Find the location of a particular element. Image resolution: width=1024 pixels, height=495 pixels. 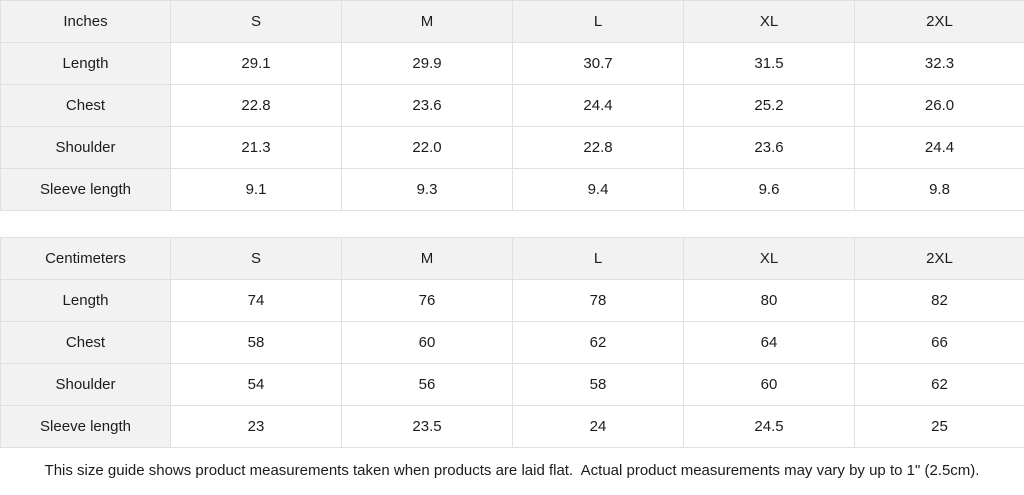

table-row: Chest 22.8 23.6 24.4 25.2 26.0 is located at coordinates (512, 105).